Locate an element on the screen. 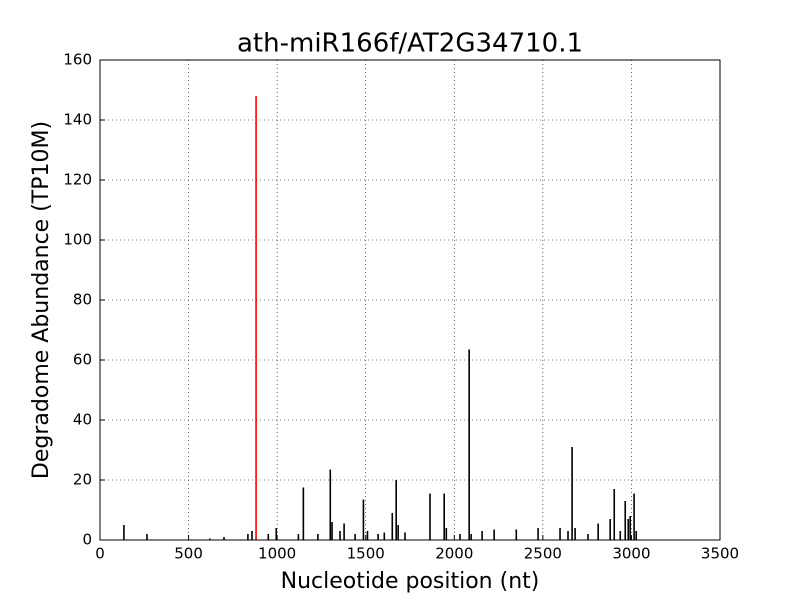 The width and height of the screenshot is (800, 604). y-tick-label: 0 is located at coordinates (87, 540).